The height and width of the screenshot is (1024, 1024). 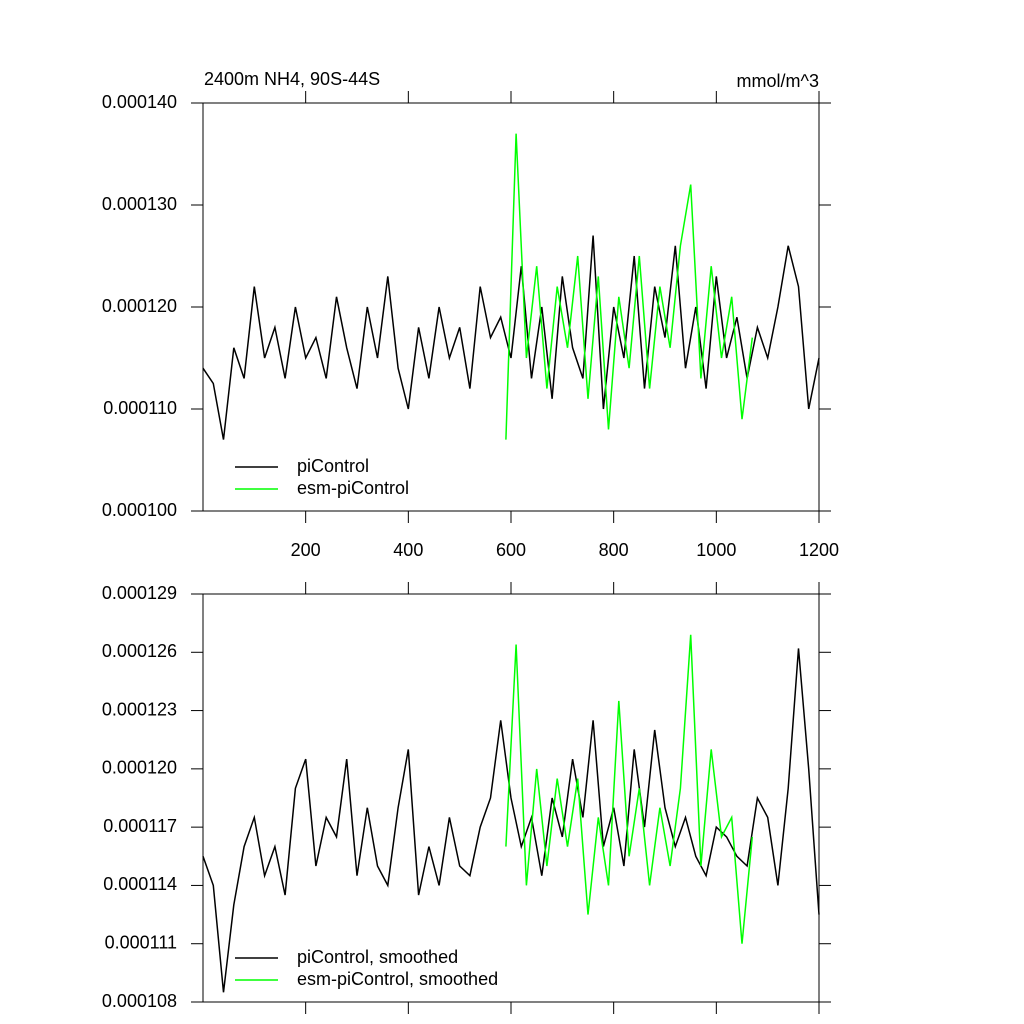 What do you see at coordinates (141, 942) in the screenshot?
I see `y-tick-label: 0.000111` at bounding box center [141, 942].